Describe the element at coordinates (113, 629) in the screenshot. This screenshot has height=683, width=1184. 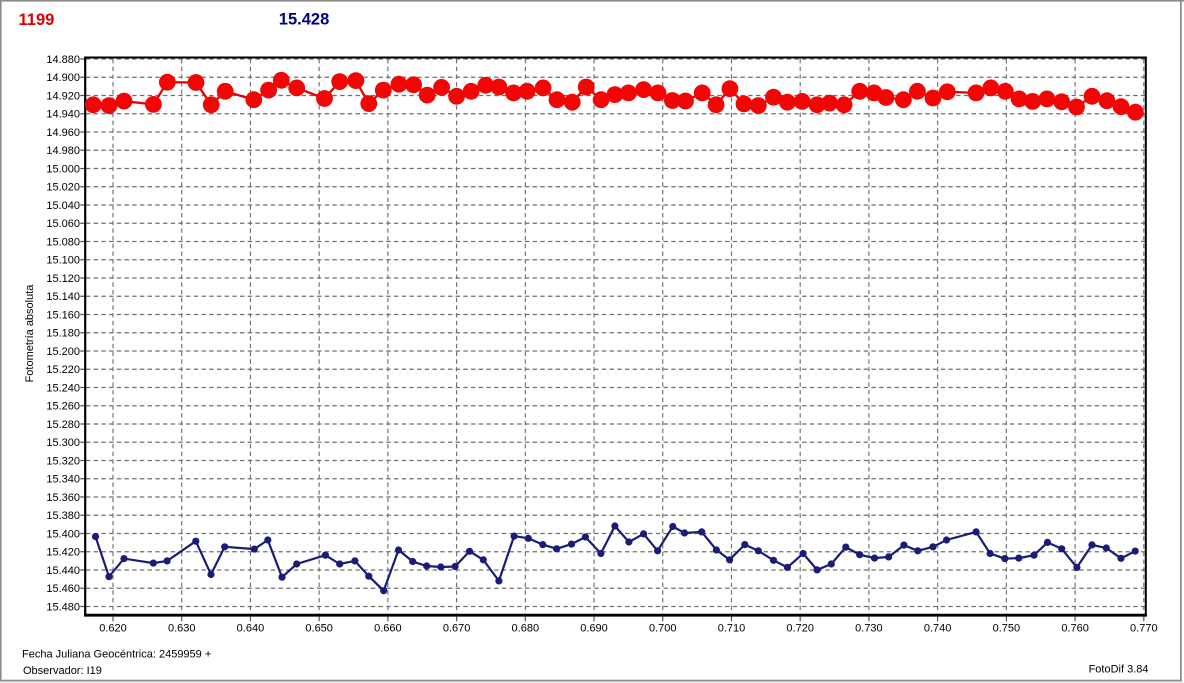
I see `svg-text: 0.620` at that location.